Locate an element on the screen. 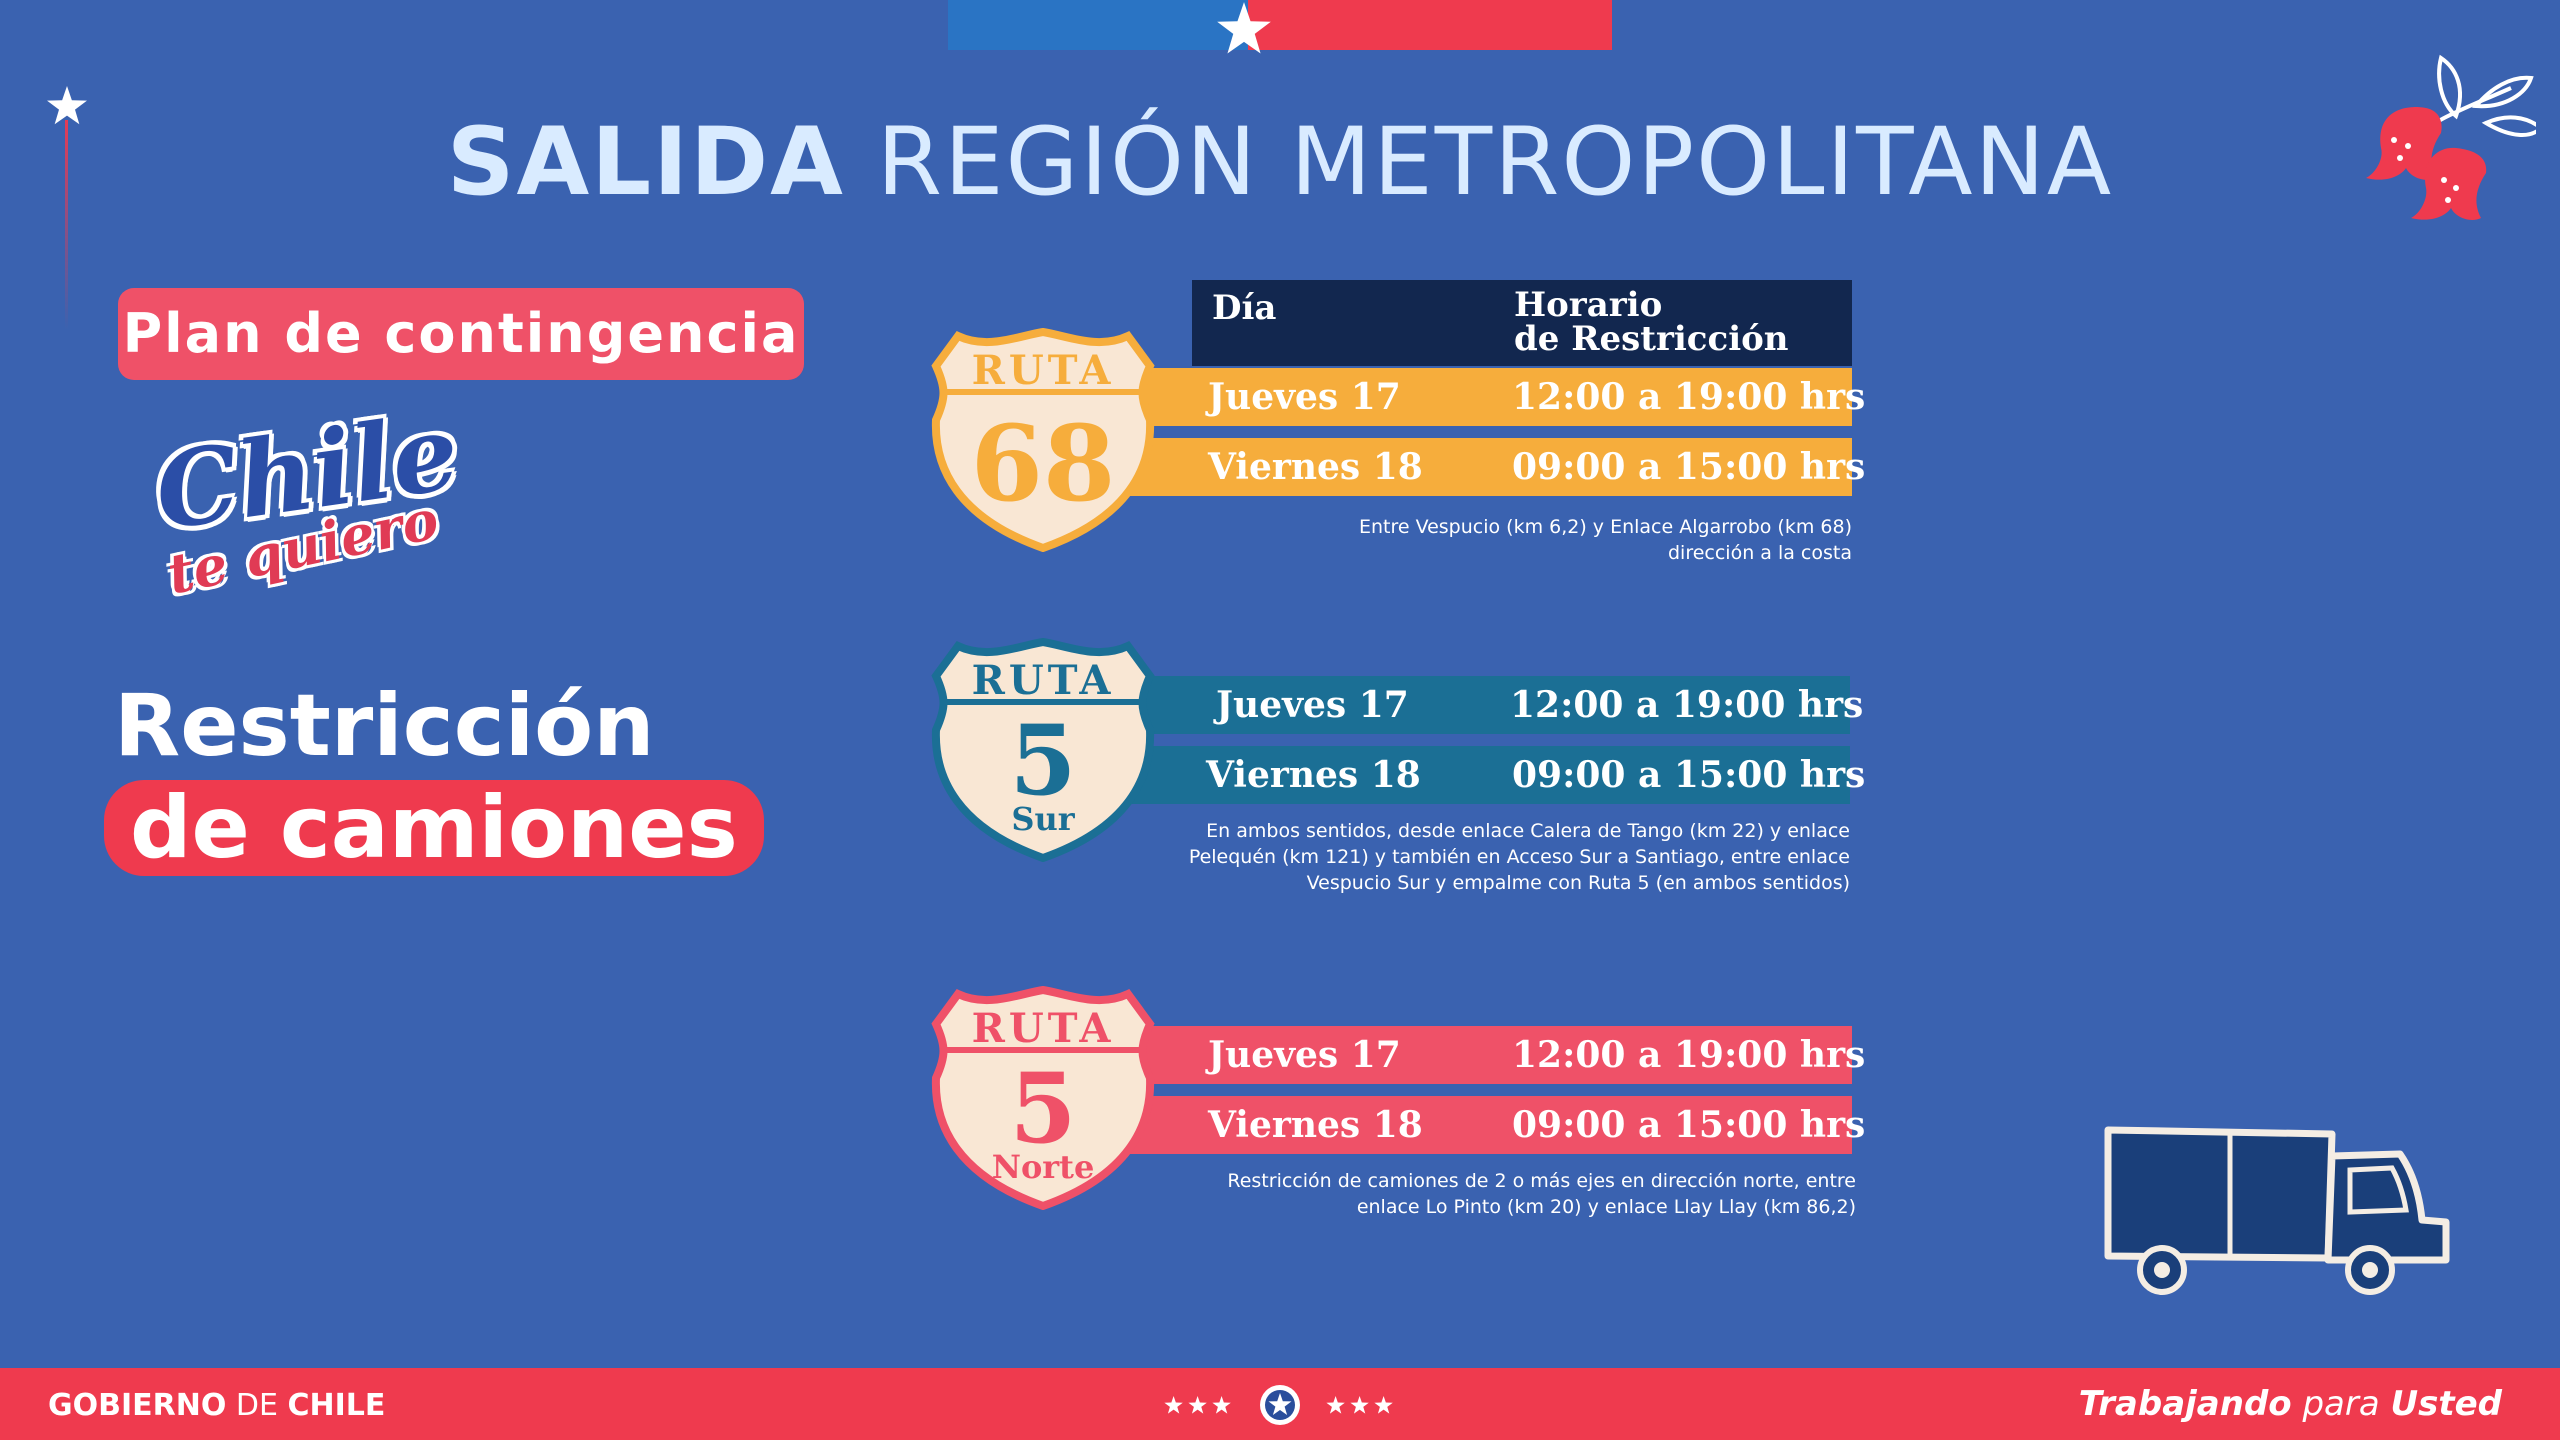  footer-slogan: Trabajando para Usted is located at coordinates (2290, 1404).